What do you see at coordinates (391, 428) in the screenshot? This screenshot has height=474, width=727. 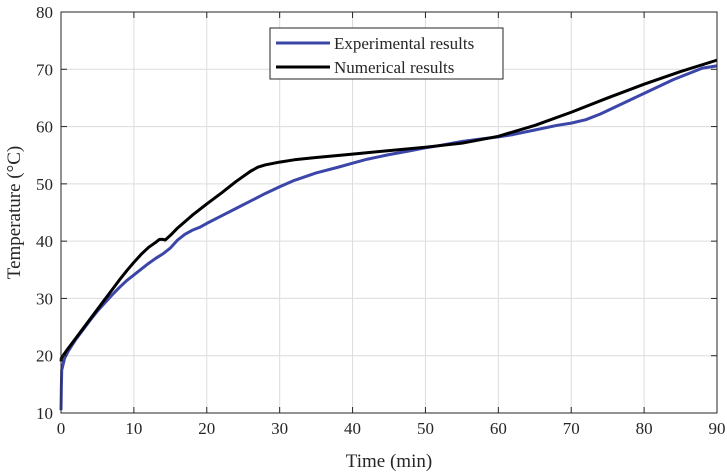 I see `x-tick-labels: 0 10 20 30 40 50 60 70 80 90` at bounding box center [391, 428].